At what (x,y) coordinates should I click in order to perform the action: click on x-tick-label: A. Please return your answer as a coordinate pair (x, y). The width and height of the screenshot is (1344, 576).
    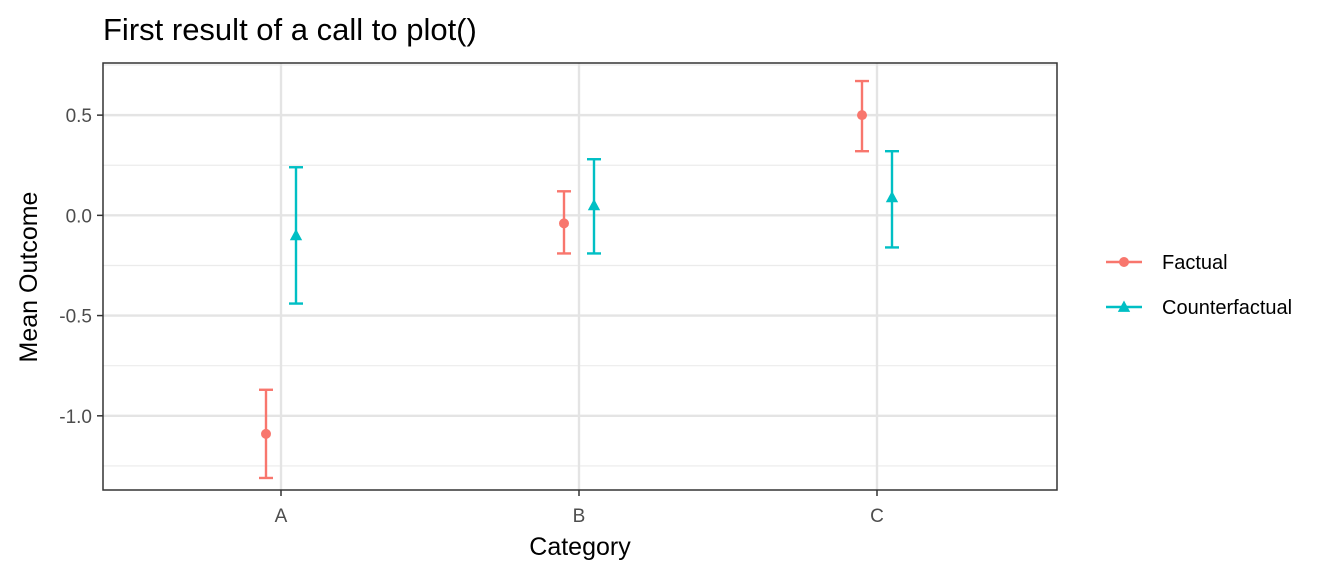
    Looking at the image, I should click on (281, 516).